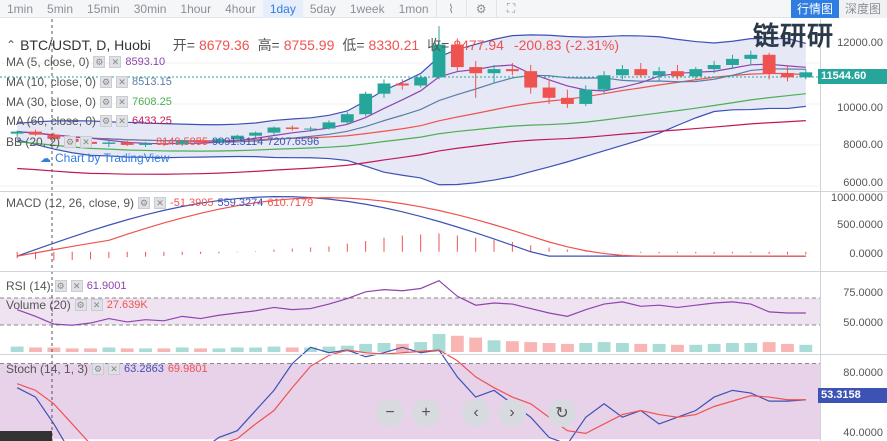 The width and height of the screenshot is (887, 441). Describe the element at coordinates (367, 8) in the screenshot. I see `timeframe-1week: 1week` at that location.